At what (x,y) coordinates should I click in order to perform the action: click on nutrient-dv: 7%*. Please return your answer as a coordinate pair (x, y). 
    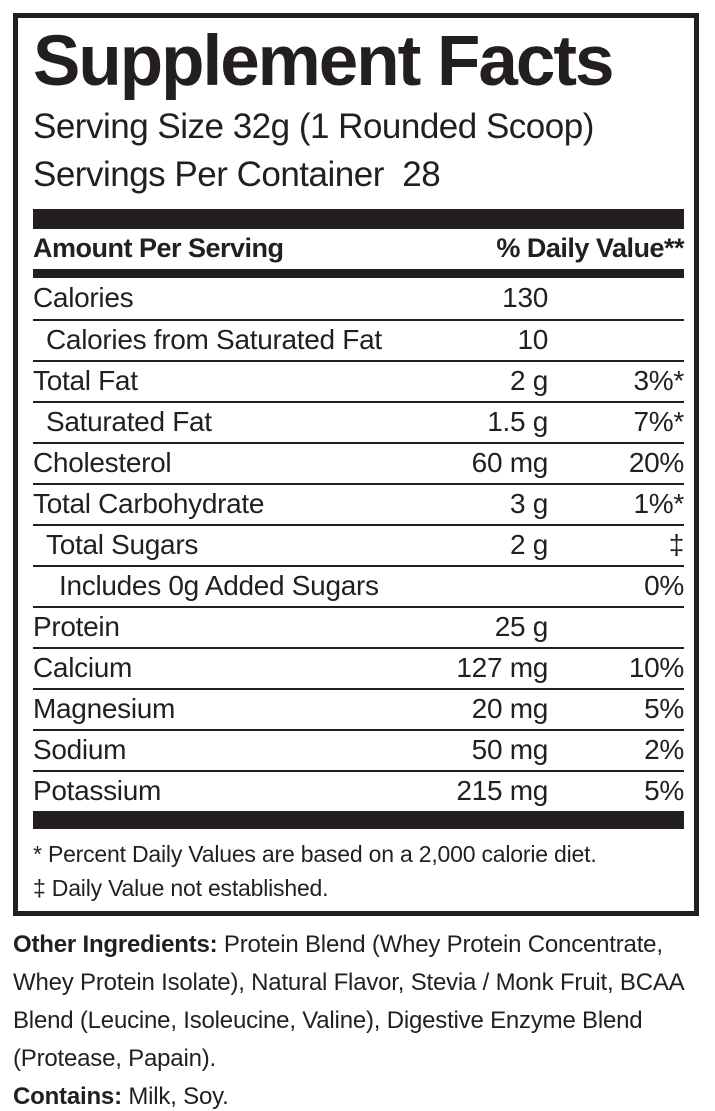
    Looking at the image, I should click on (659, 422).